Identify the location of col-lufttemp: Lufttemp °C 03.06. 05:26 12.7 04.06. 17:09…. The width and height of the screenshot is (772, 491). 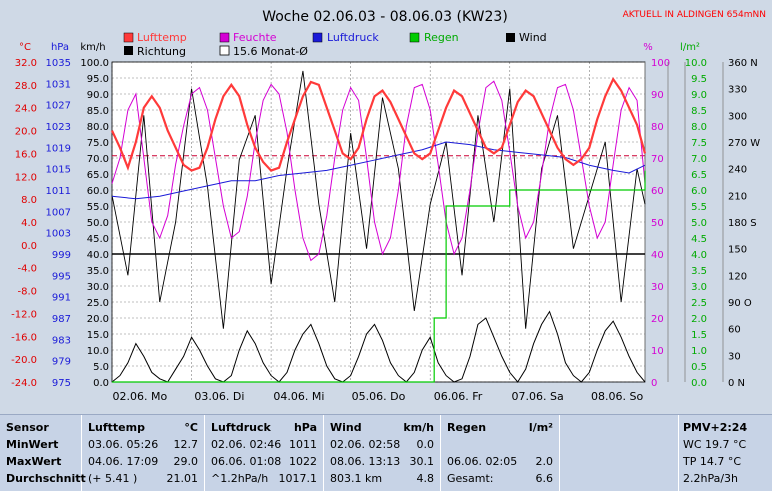
(143, 453).